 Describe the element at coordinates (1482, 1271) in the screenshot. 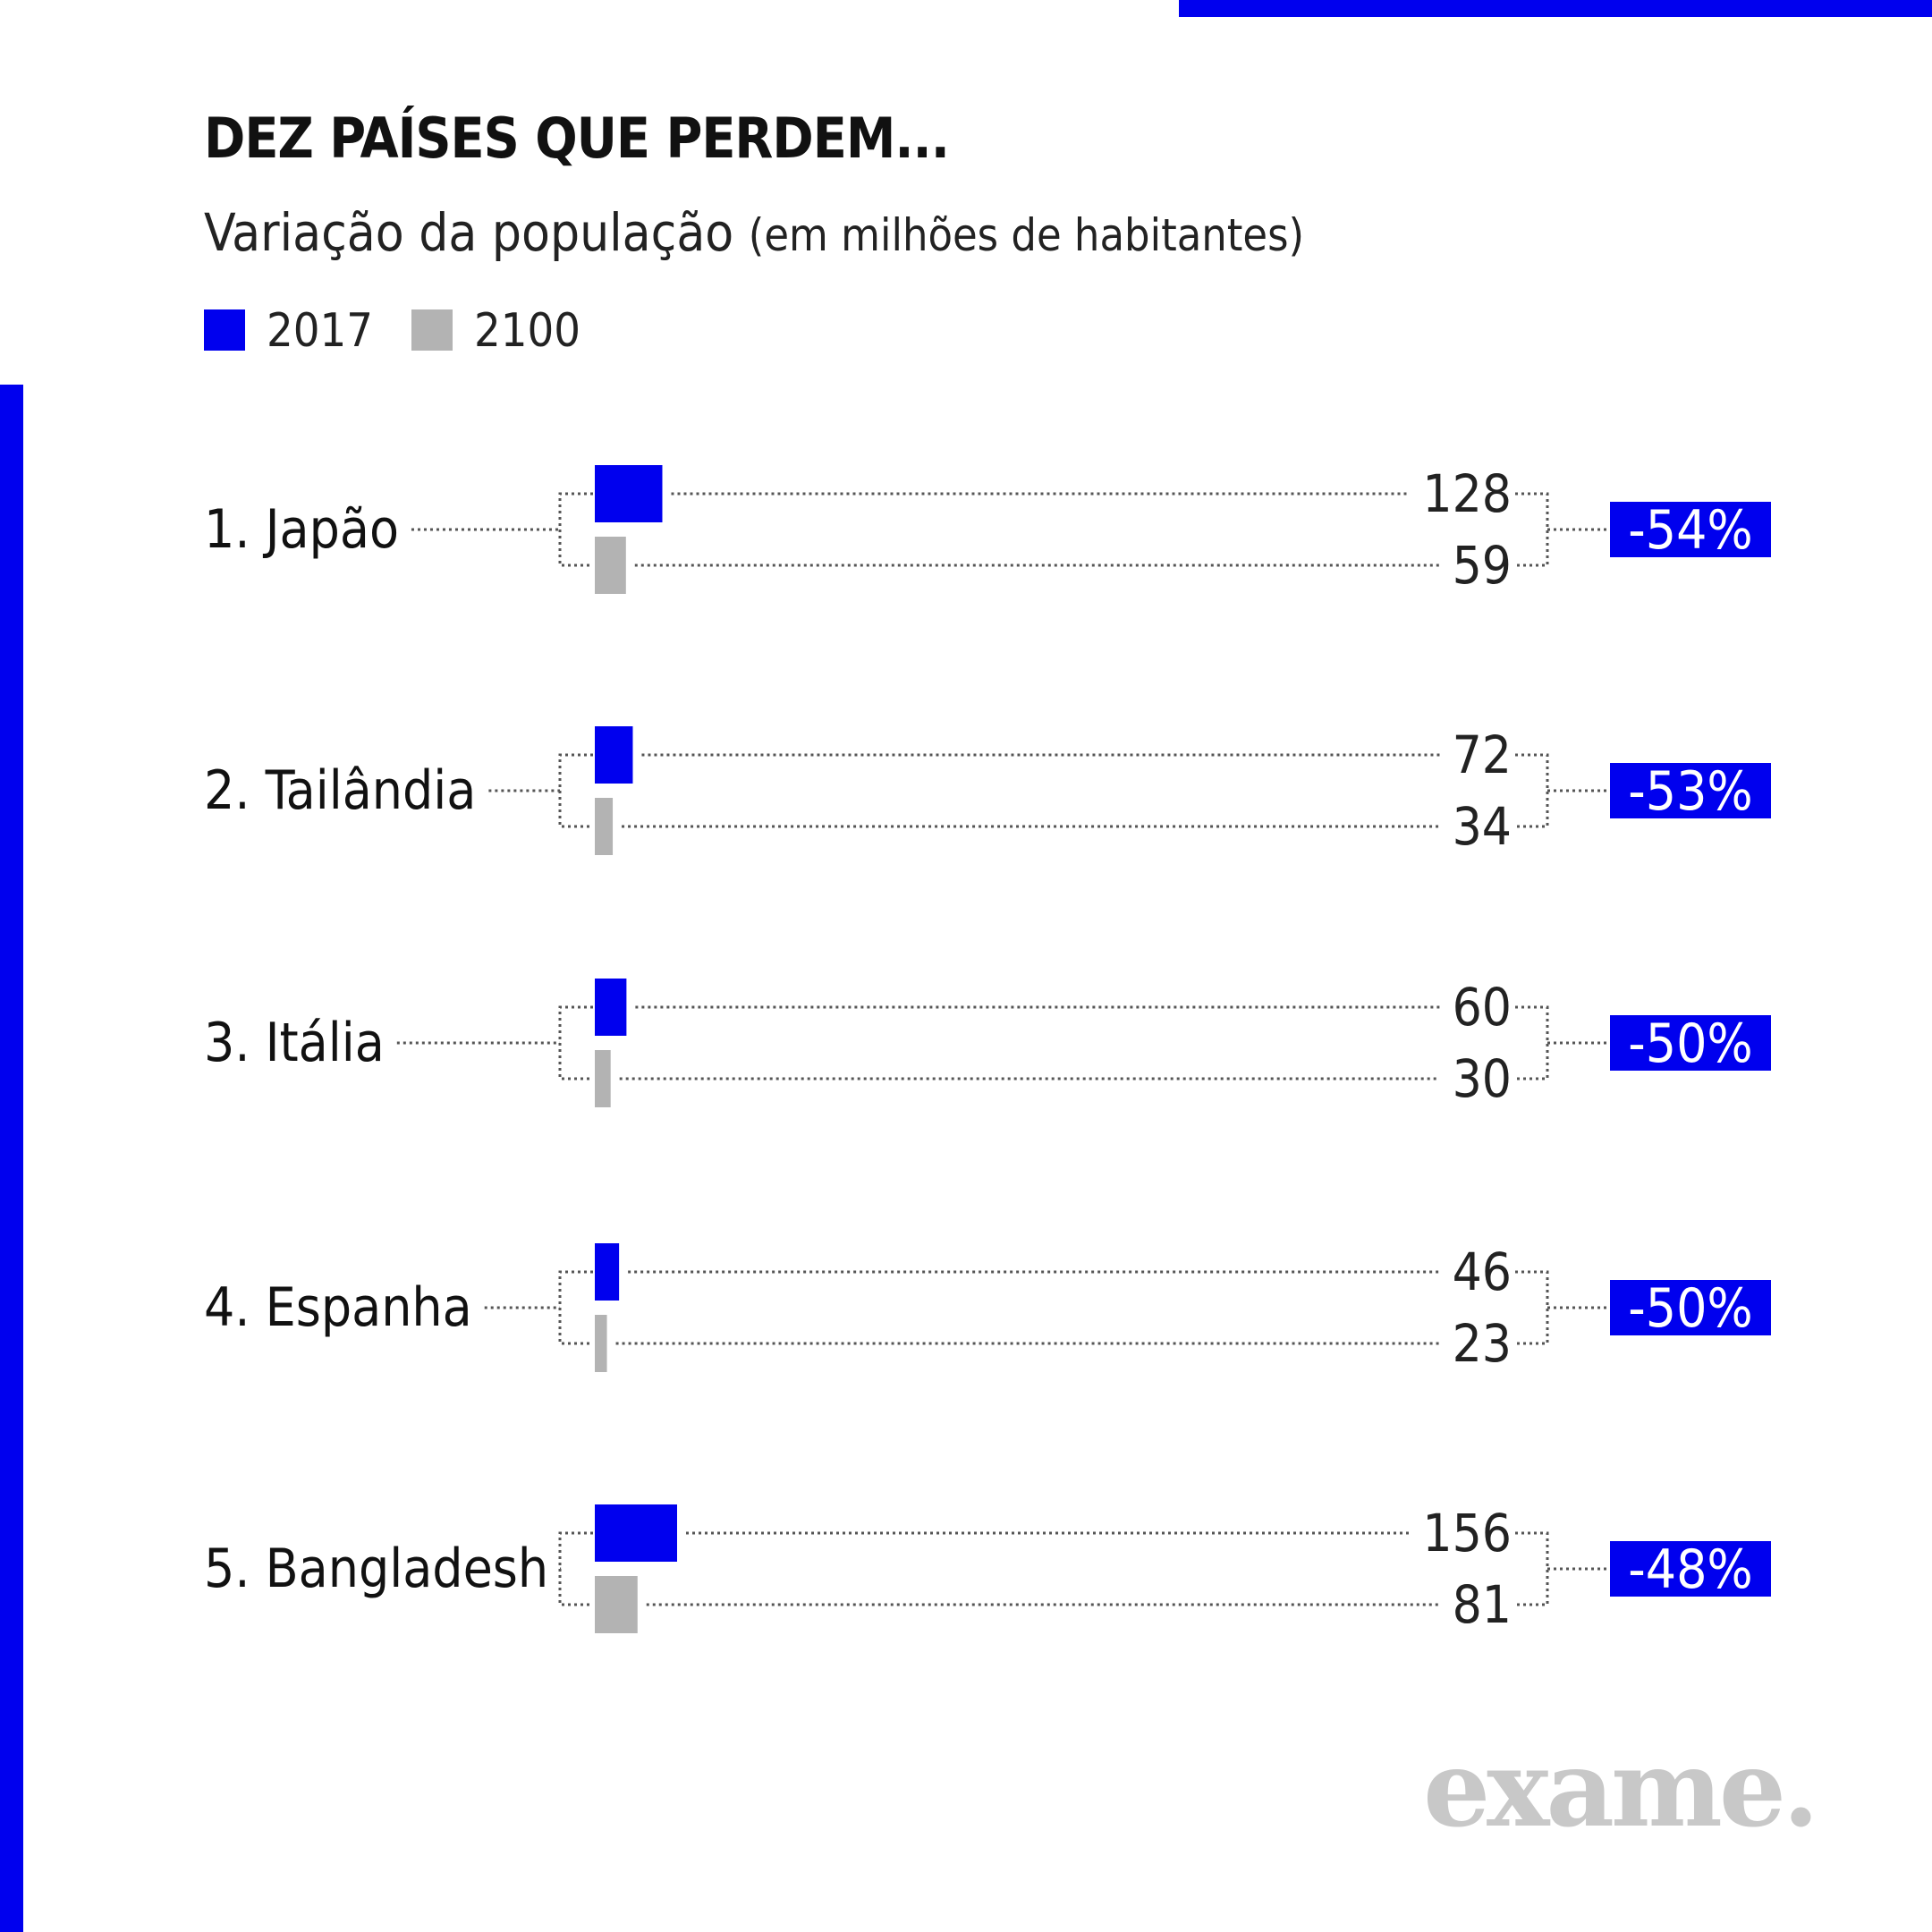

I see `value-label-2017: 46` at that location.